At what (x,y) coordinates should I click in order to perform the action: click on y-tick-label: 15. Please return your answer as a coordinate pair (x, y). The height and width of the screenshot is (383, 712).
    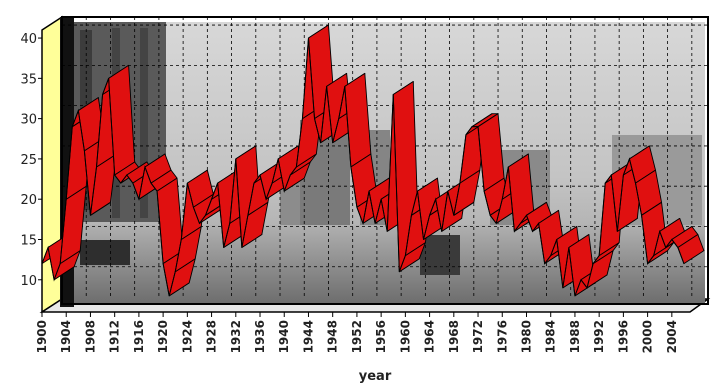
    Looking at the image, I should click on (28, 240).